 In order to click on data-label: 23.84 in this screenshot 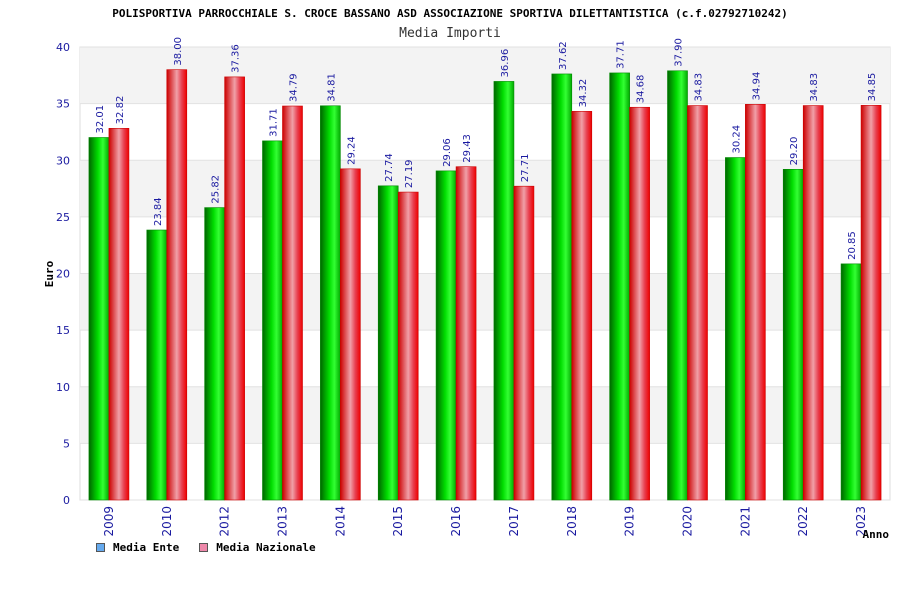, I will do `click(158, 211)`.